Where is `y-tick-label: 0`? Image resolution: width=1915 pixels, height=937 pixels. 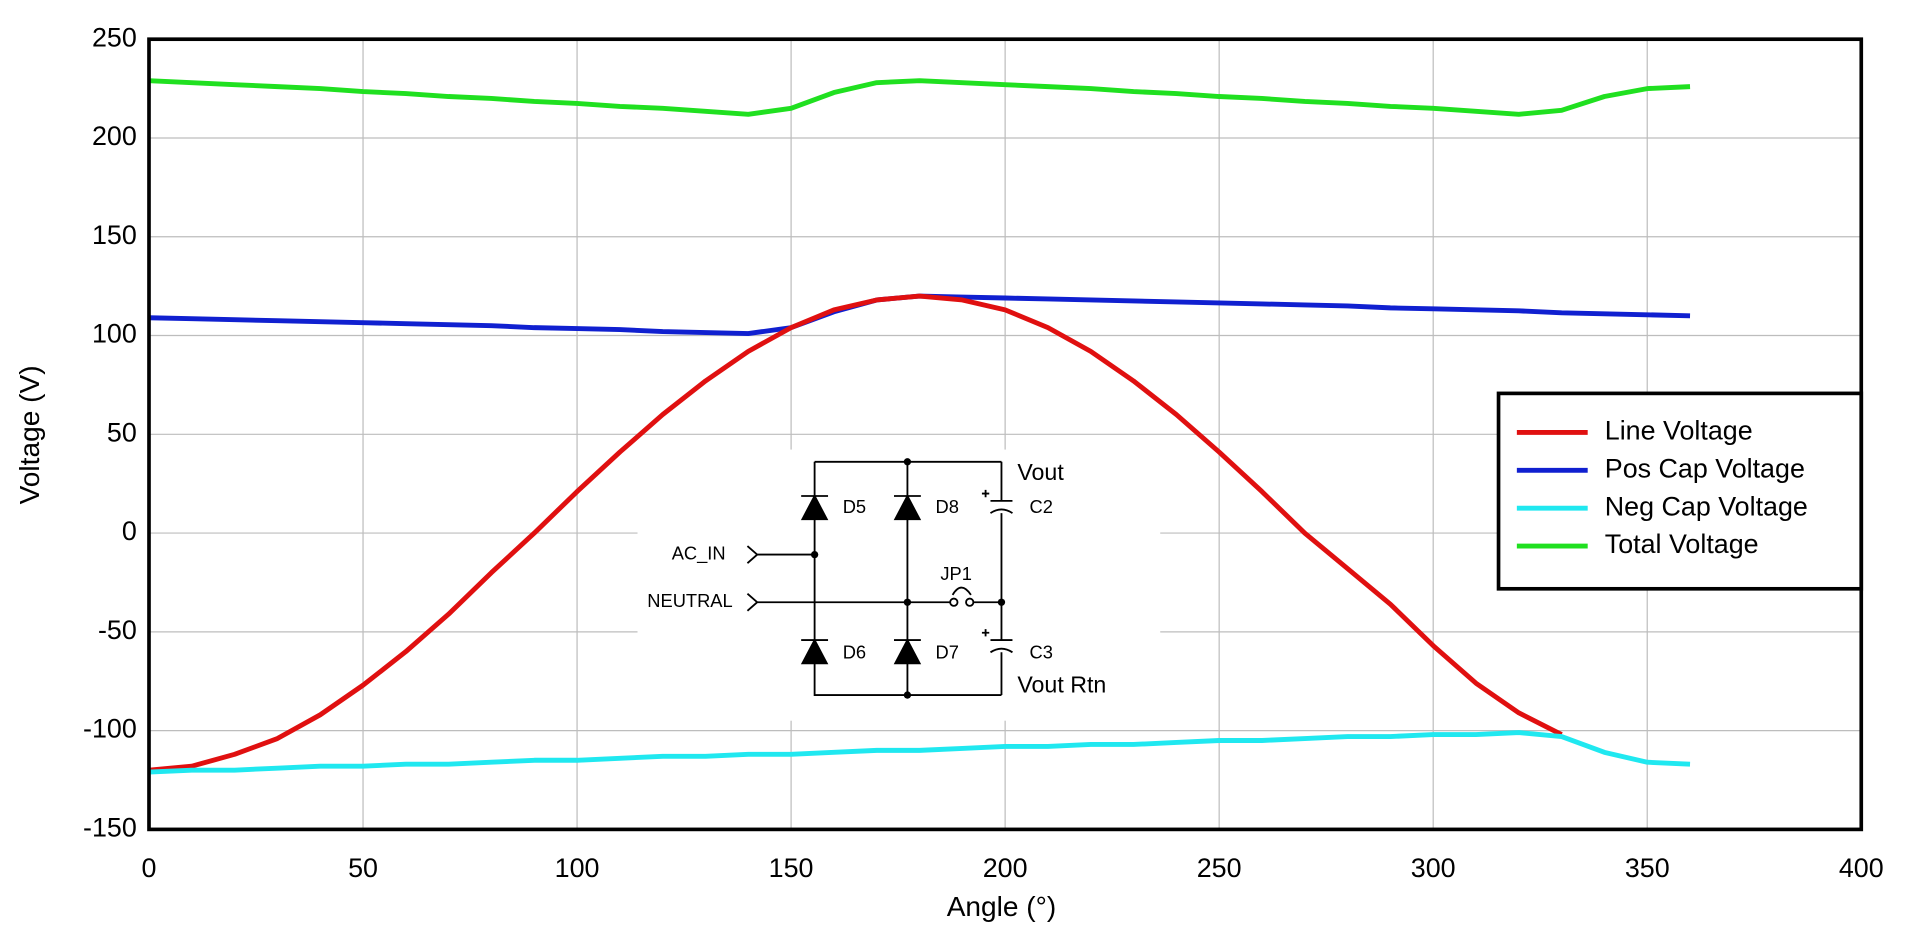 y-tick-label: 0 is located at coordinates (129, 531).